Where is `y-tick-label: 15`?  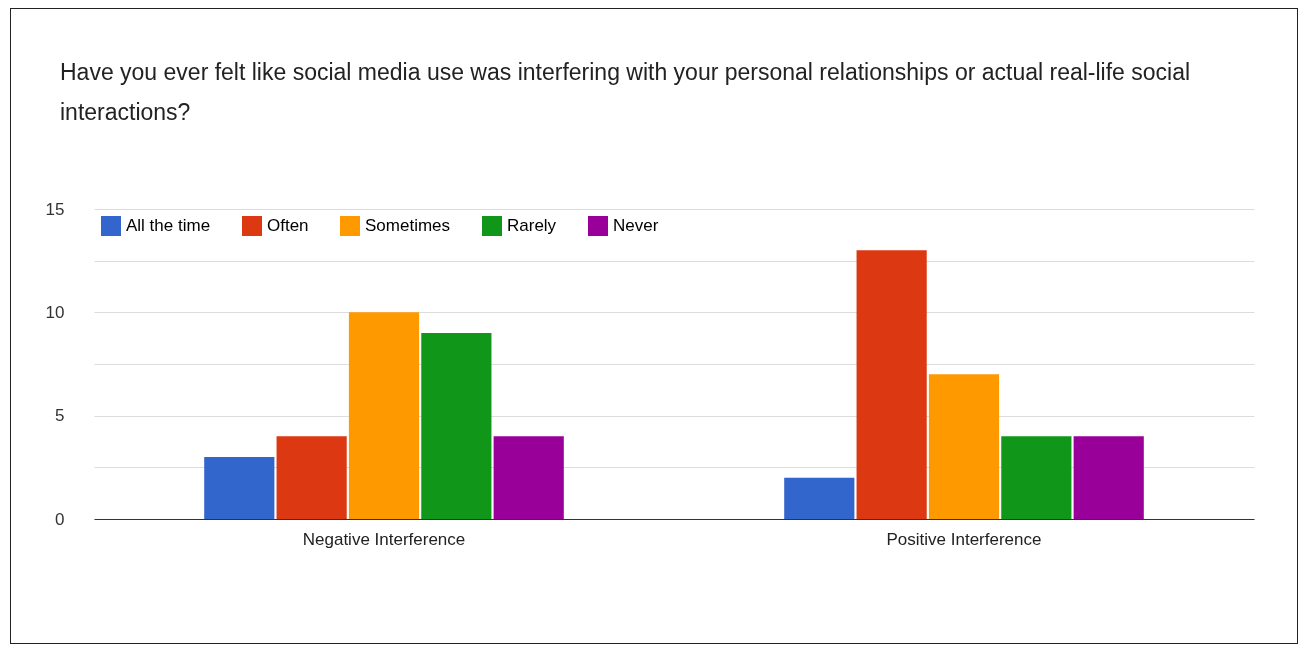 y-tick-label: 15 is located at coordinates (55, 209).